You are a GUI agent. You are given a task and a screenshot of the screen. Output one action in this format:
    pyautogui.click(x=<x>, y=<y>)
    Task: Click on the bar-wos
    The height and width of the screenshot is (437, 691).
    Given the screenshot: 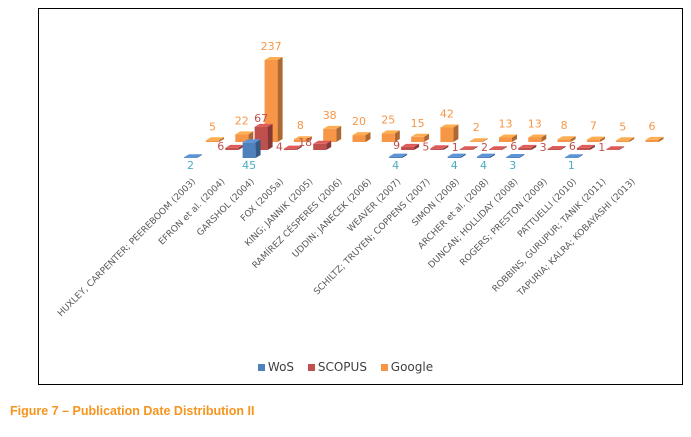 What is the action you would take?
    pyautogui.click(x=513, y=157)
    